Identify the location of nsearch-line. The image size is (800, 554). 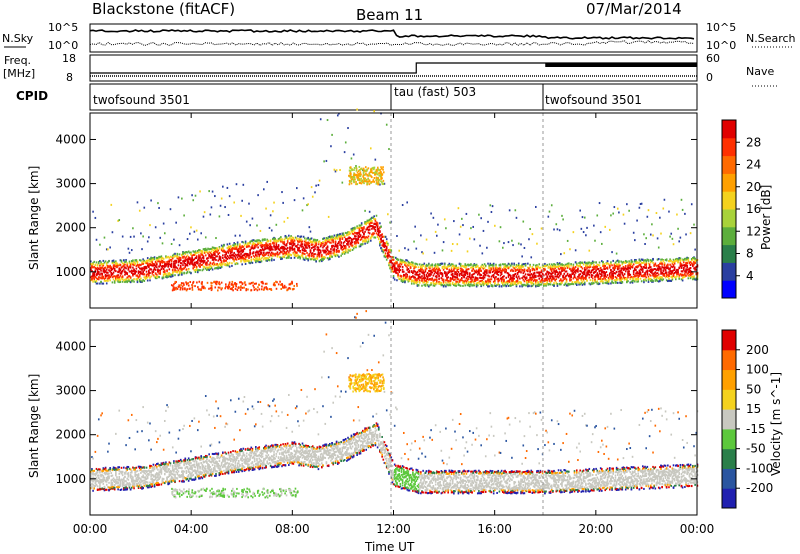
(392, 43).